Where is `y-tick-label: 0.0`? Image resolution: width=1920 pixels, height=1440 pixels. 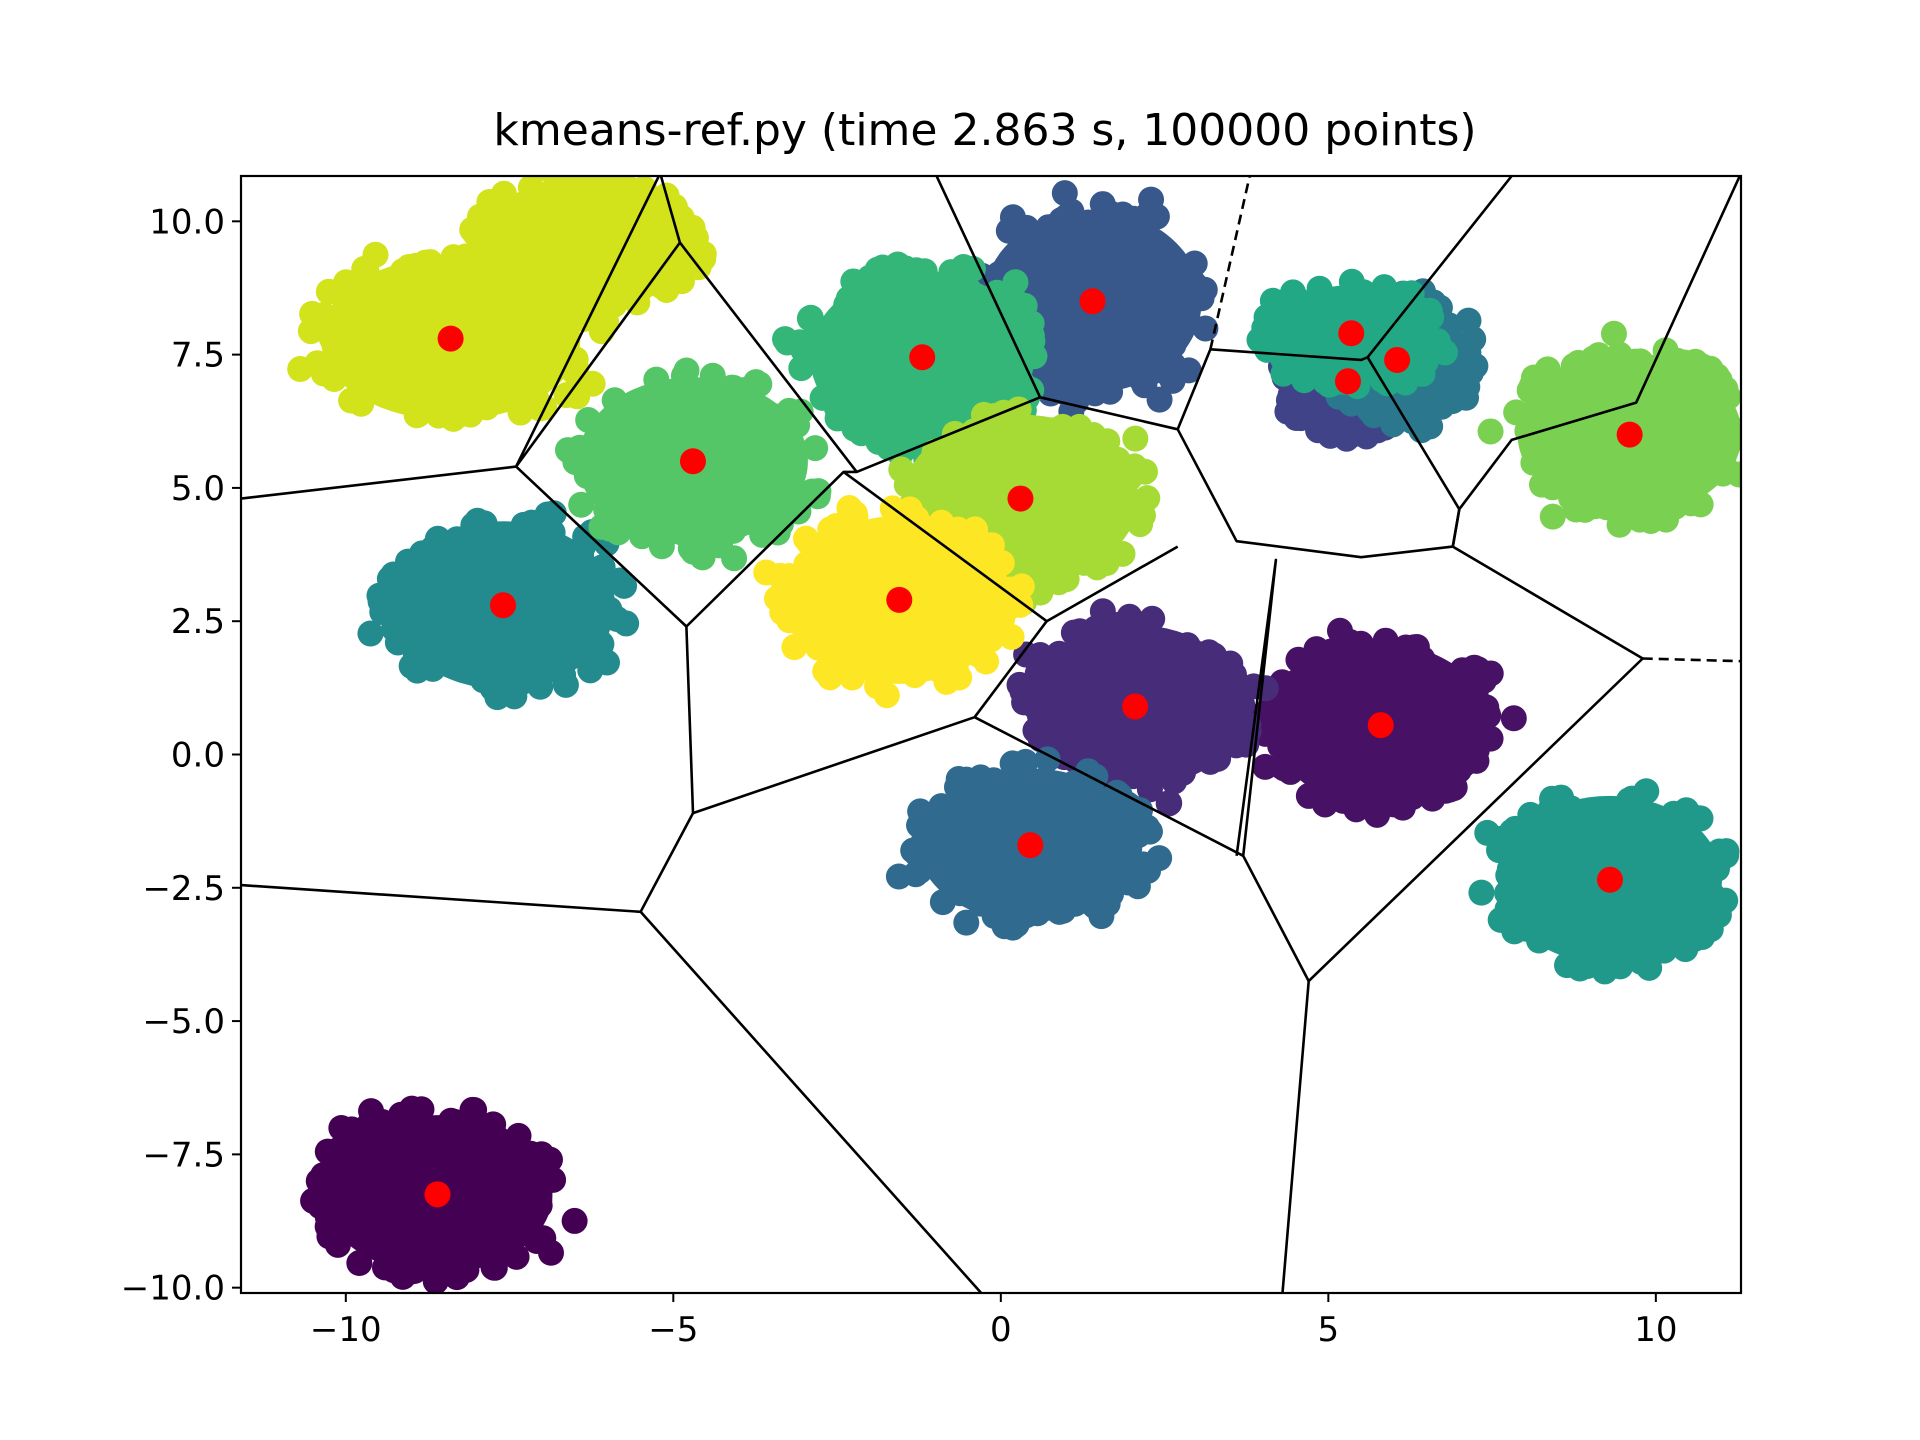 y-tick-label: 0.0 is located at coordinates (198, 755).